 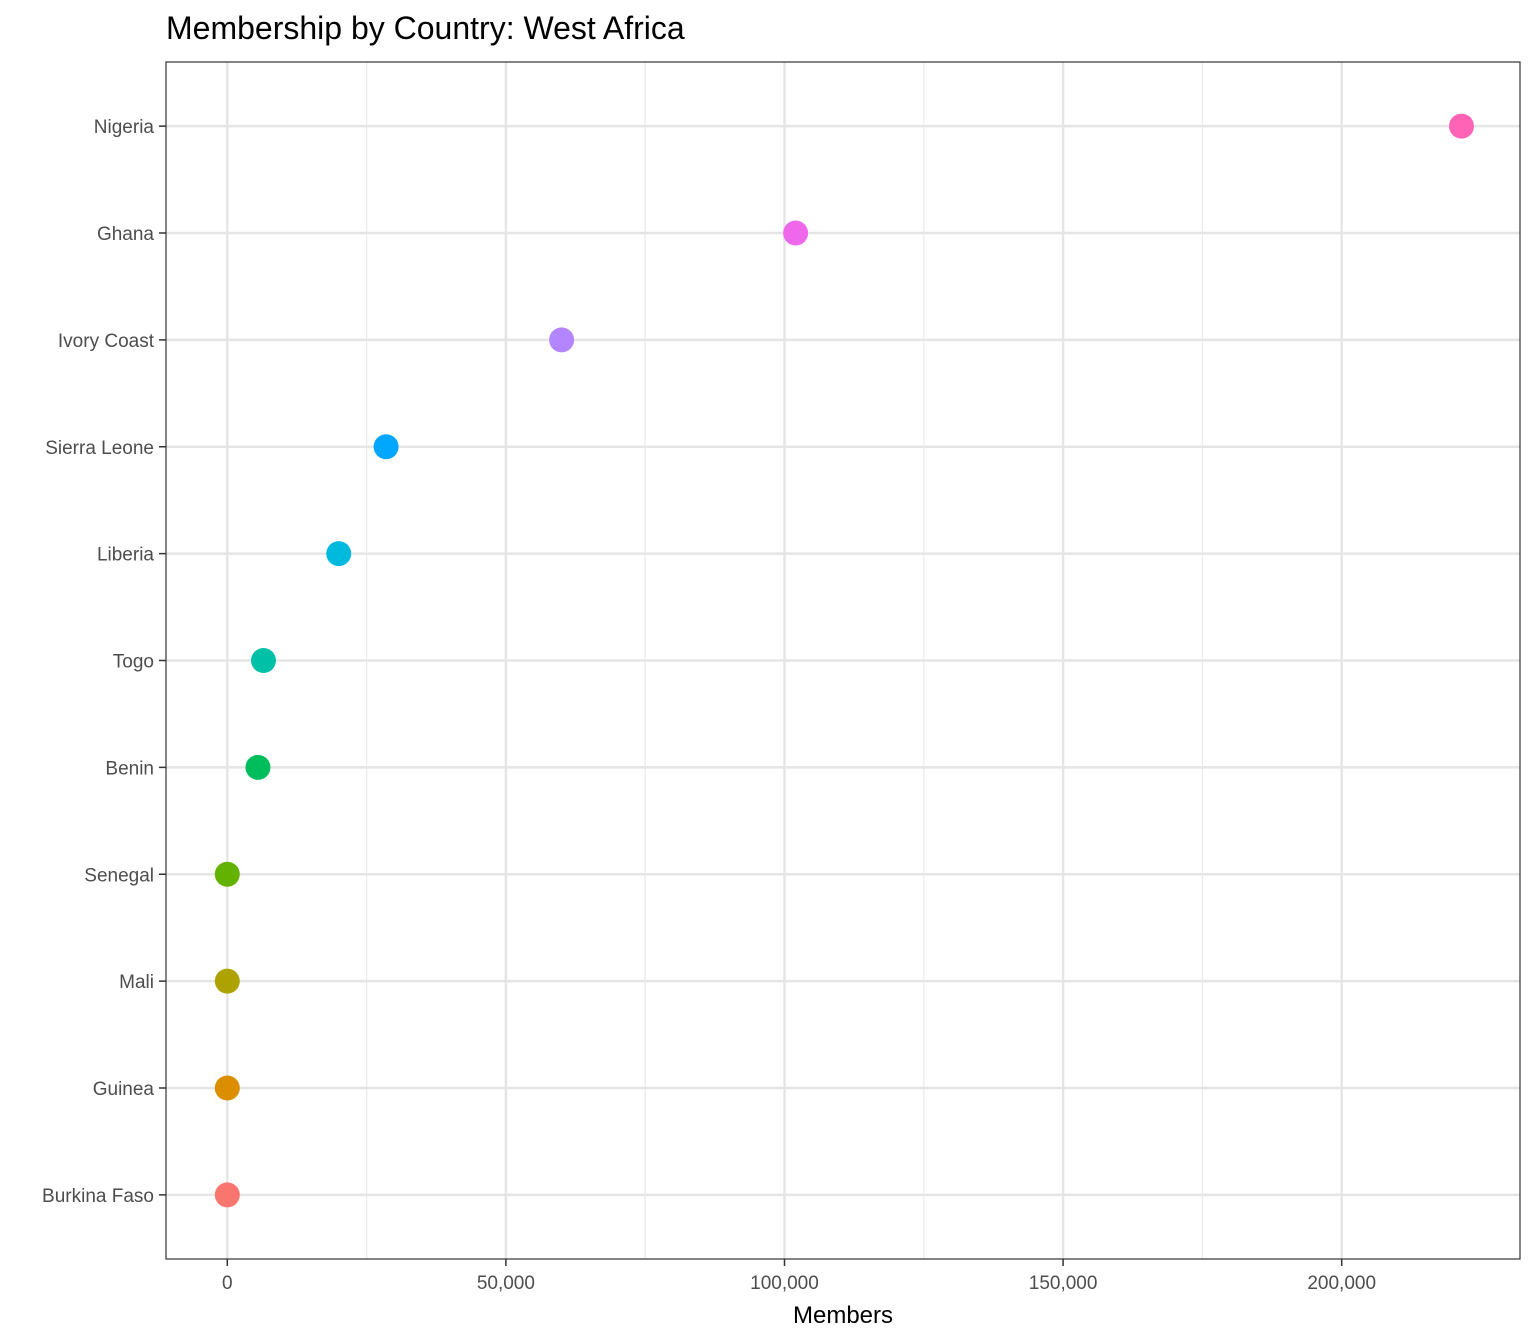 I want to click on x-axis-title: Members, so click(x=843, y=1315).